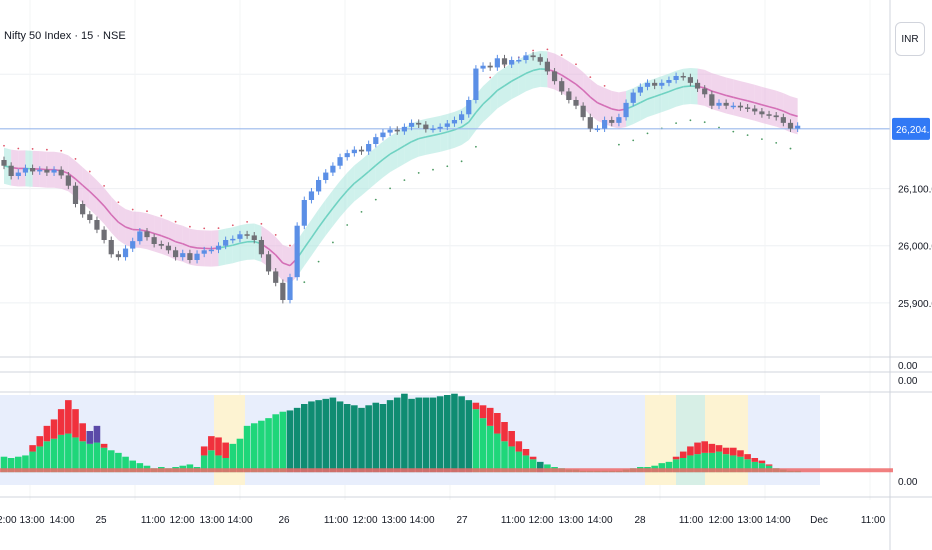 The height and width of the screenshot is (550, 932). Describe the element at coordinates (908, 381) in the screenshot. I see `pane-zero-label: 0.00` at that location.